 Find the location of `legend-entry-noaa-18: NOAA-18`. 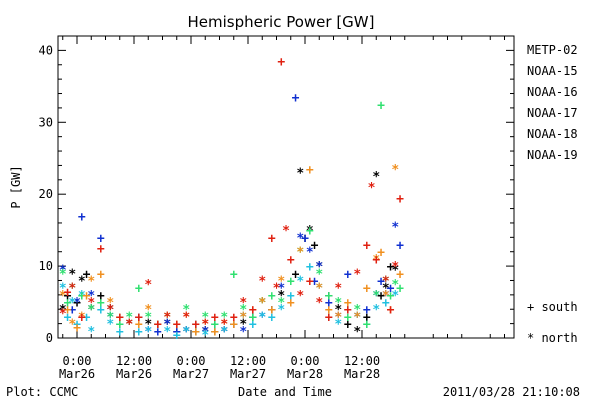

legend-entry-noaa-18: NOAA-18 is located at coordinates (552, 134).